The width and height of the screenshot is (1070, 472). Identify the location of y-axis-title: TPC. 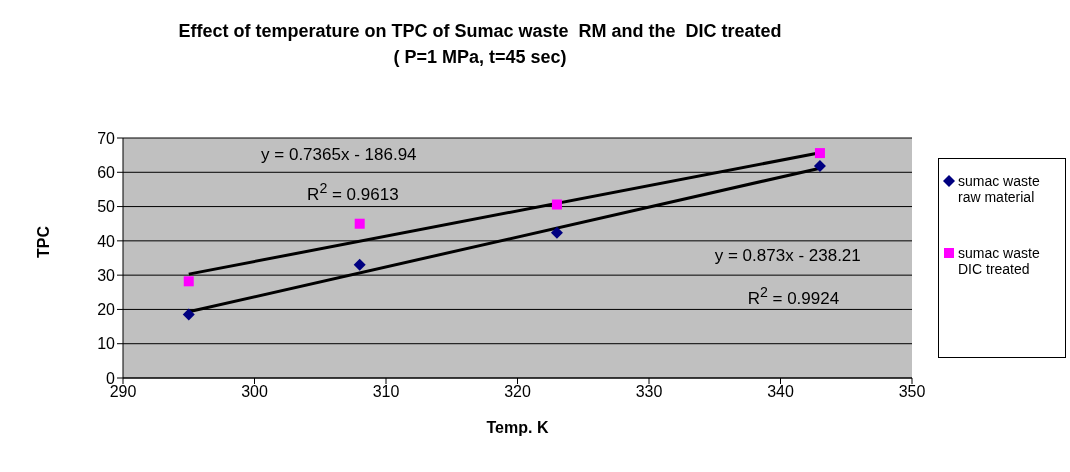
(43, 241).